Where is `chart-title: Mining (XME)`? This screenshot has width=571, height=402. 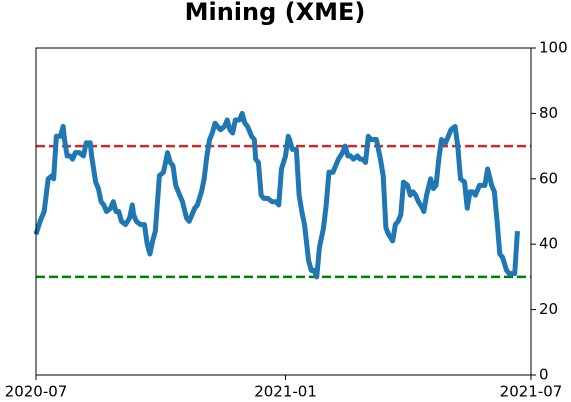 chart-title: Mining (XME) is located at coordinates (275, 13).